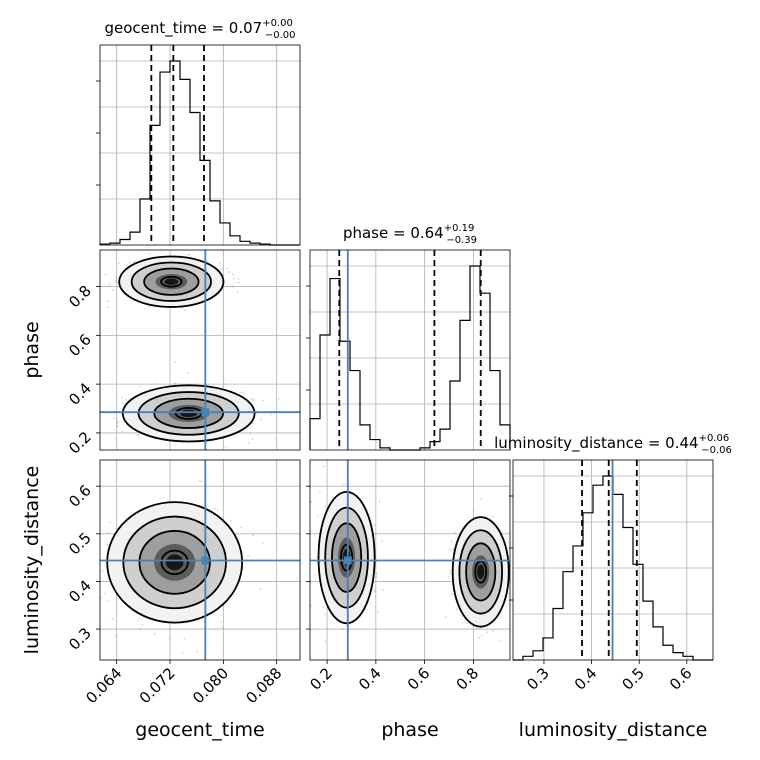  I want to click on x-tick-label: 0.4, so click(586, 679).